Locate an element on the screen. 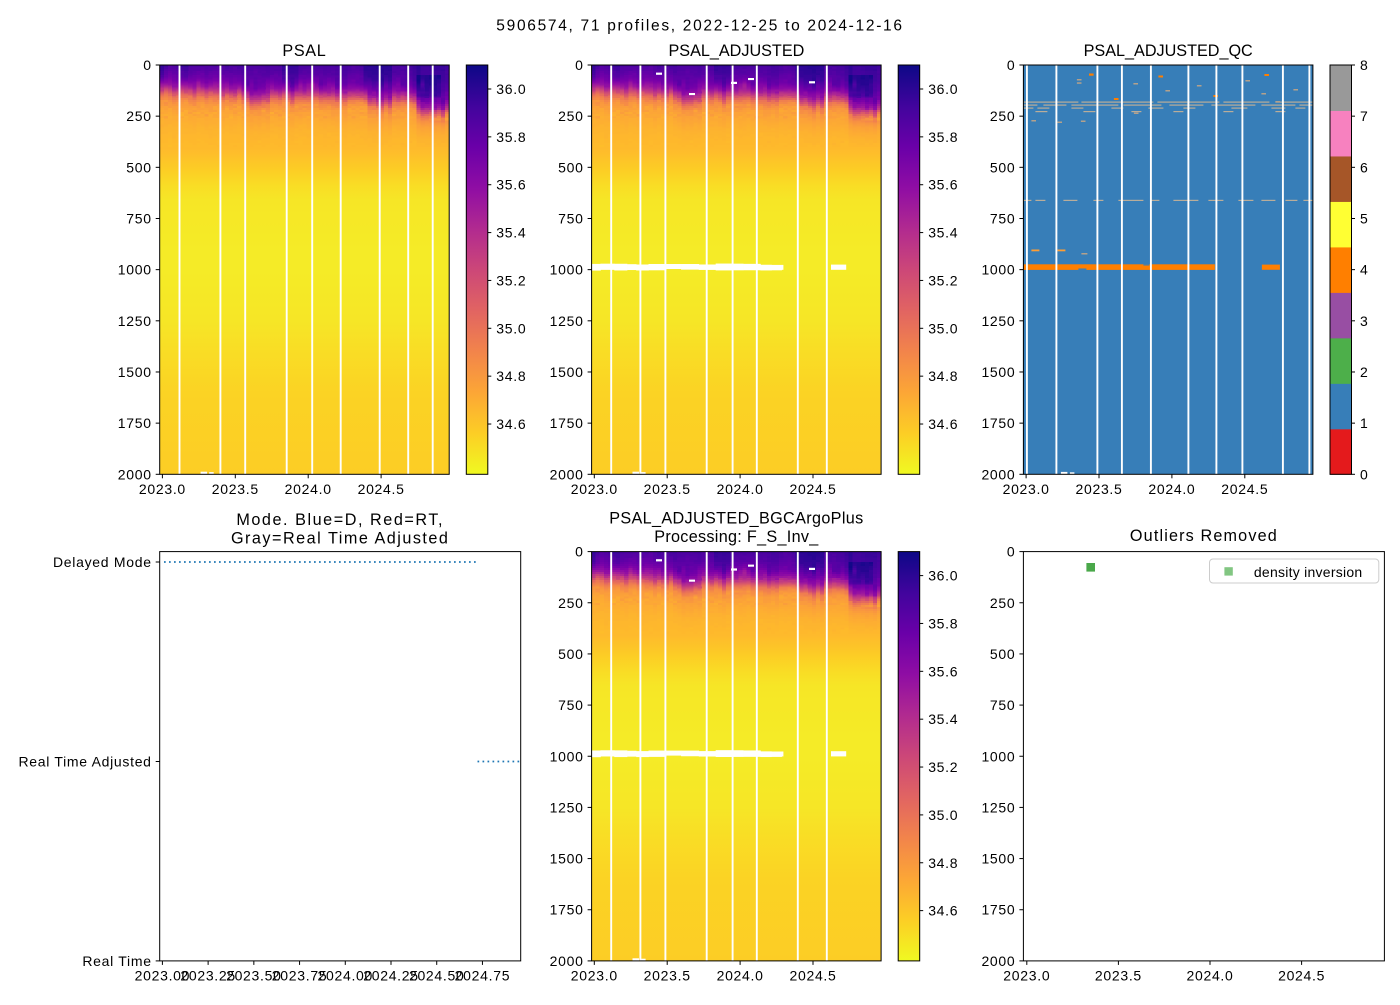 Image resolution: width=1400 pixels, height=1005 pixels. svg-text: 7 is located at coordinates (1364, 116).